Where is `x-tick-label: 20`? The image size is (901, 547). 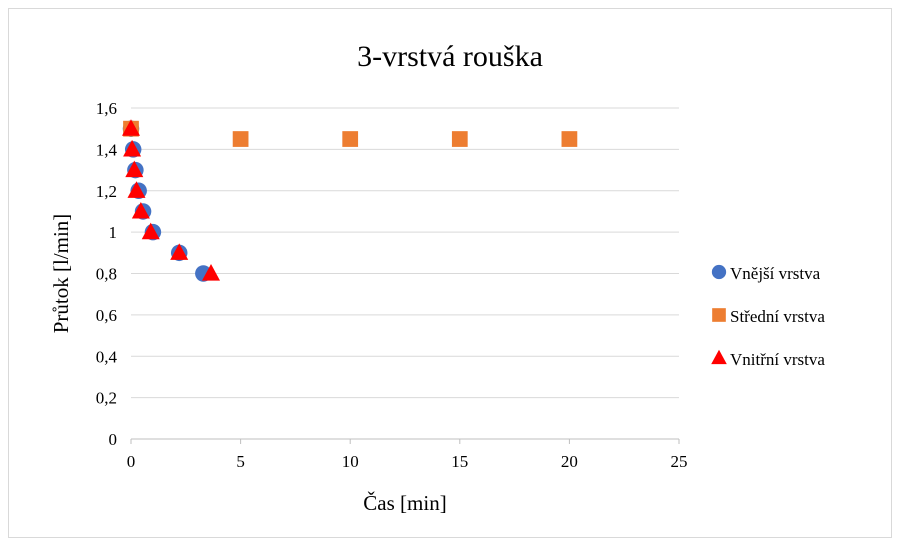
x-tick-label: 20 is located at coordinates (569, 461).